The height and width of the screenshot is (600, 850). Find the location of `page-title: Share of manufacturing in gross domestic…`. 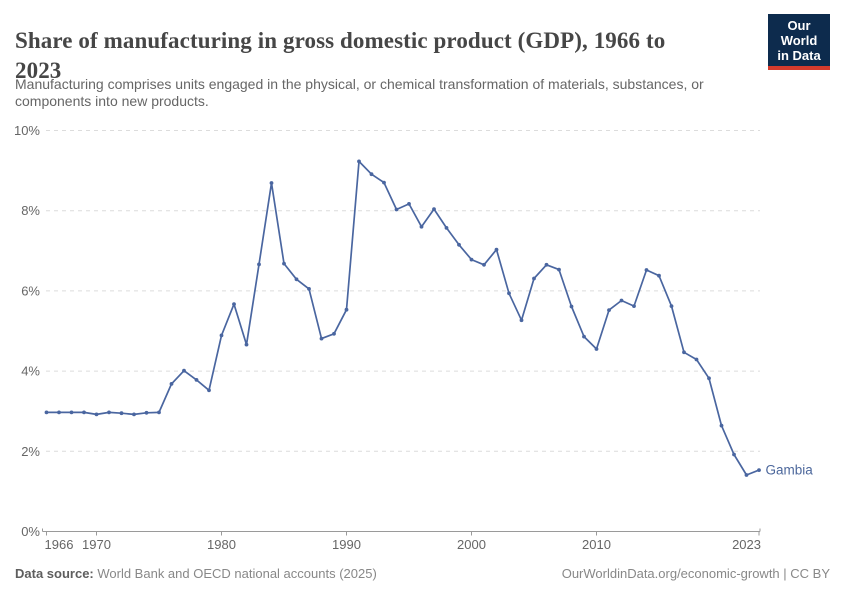

page-title: Share of manufacturing in gross domestic… is located at coordinates (385, 56).